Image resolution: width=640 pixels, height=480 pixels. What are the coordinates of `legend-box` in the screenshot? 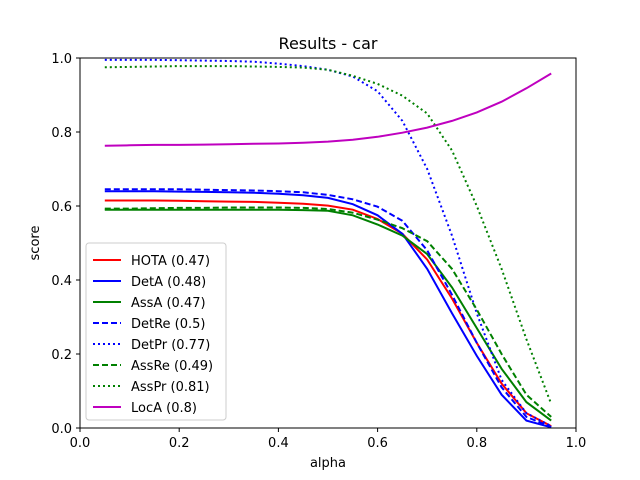 It's located at (156, 331).